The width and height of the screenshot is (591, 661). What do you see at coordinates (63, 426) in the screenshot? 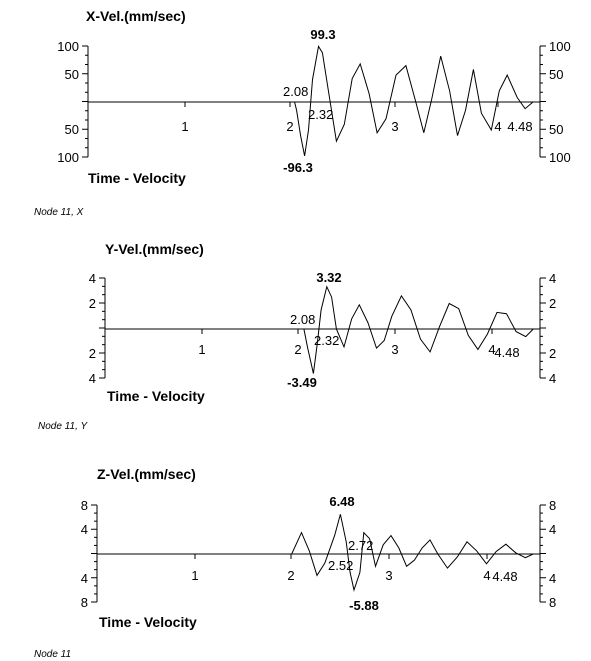
I see `y-node-caption: Node 11, Y` at bounding box center [63, 426].